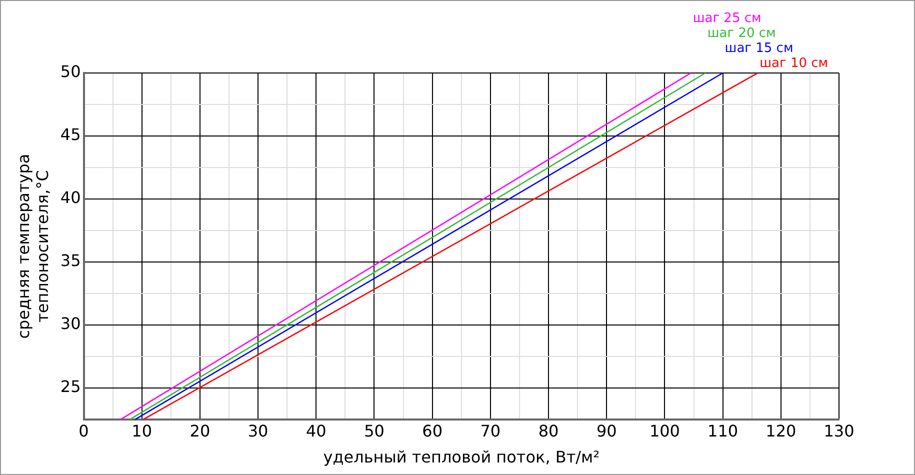 The height and width of the screenshot is (475, 915). Describe the element at coordinates (839, 430) in the screenshot. I see `x-tick-label: 130` at that location.